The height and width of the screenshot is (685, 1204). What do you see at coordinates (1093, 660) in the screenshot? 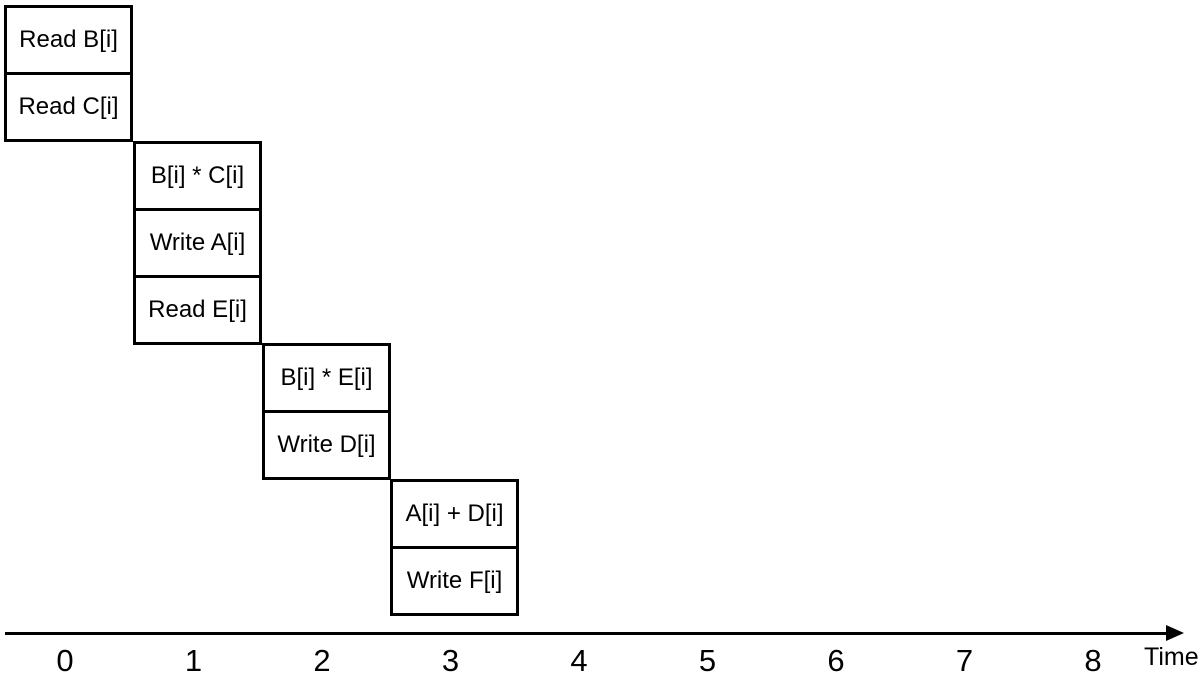
I see `axis-tick-label-8: 8` at bounding box center [1093, 660].